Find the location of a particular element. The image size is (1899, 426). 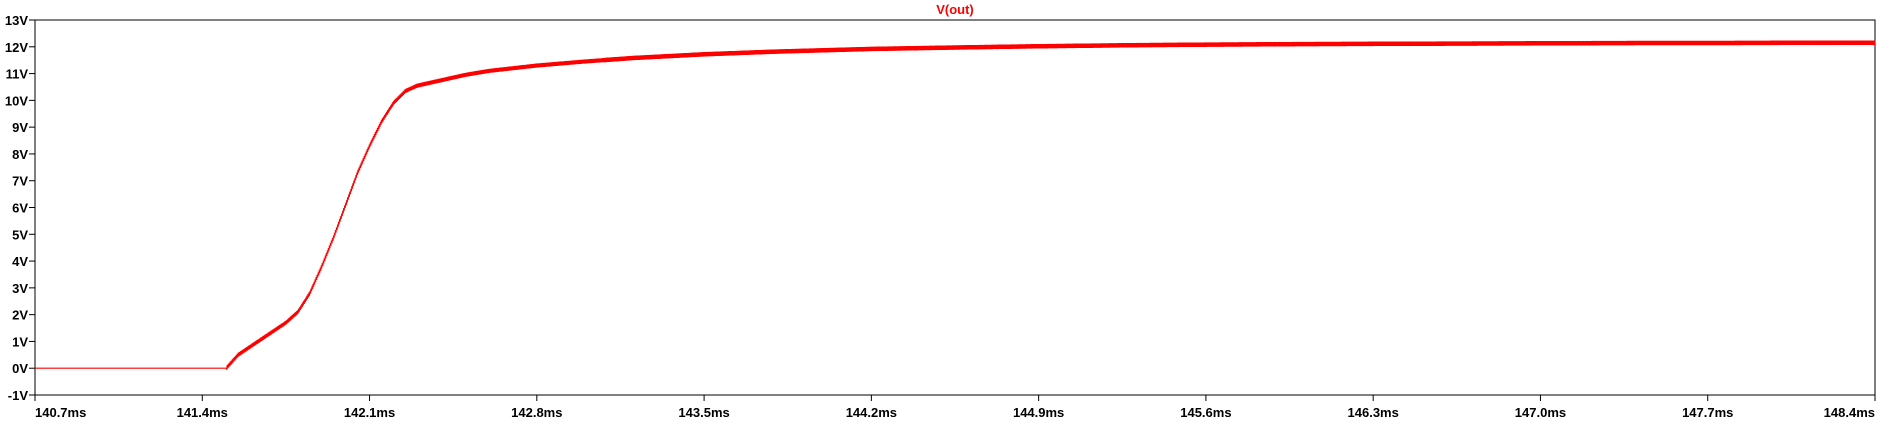

y-tick-label: 10V is located at coordinates (16, 100).